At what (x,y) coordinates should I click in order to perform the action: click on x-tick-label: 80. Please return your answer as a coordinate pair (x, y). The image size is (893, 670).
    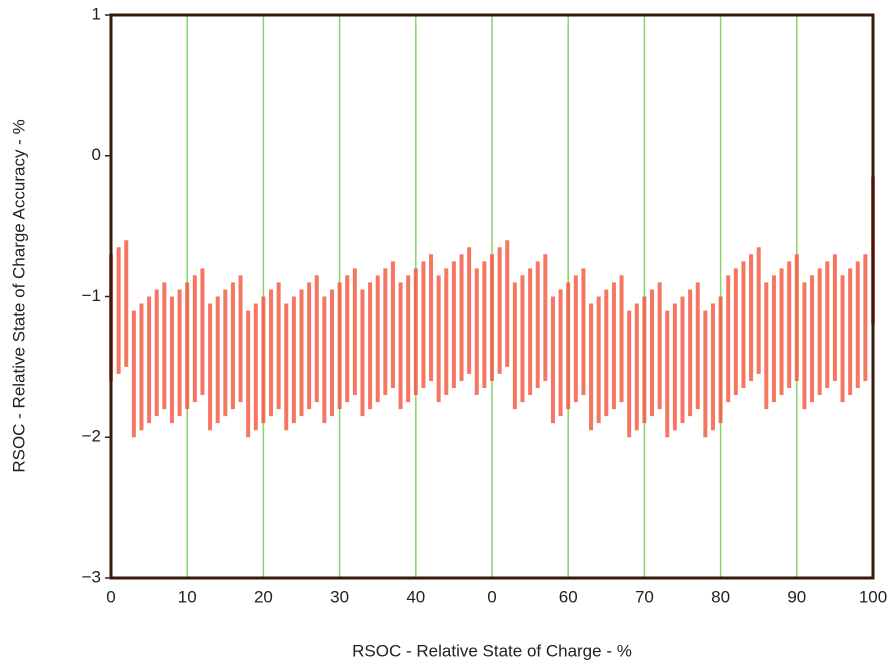
    Looking at the image, I should click on (720, 596).